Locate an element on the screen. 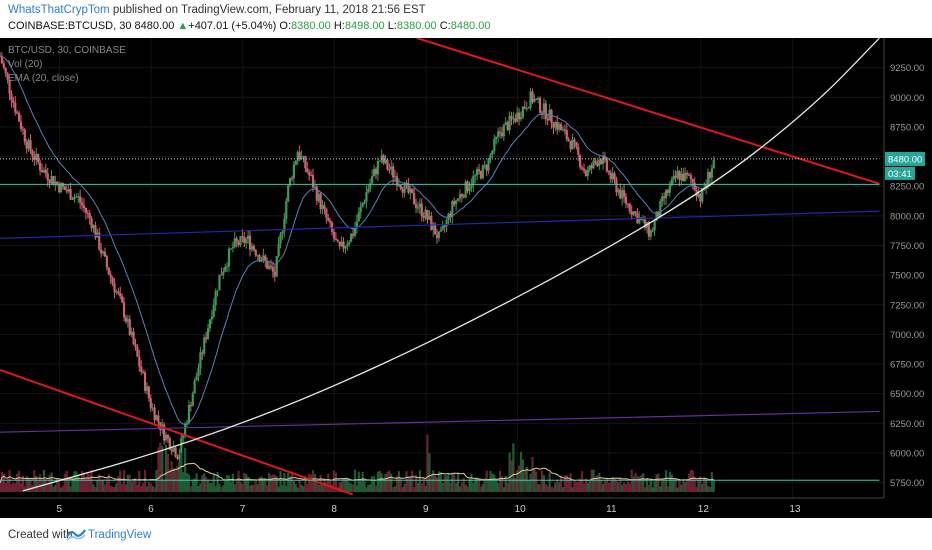  last-price: 8480.00 is located at coordinates (154, 26).